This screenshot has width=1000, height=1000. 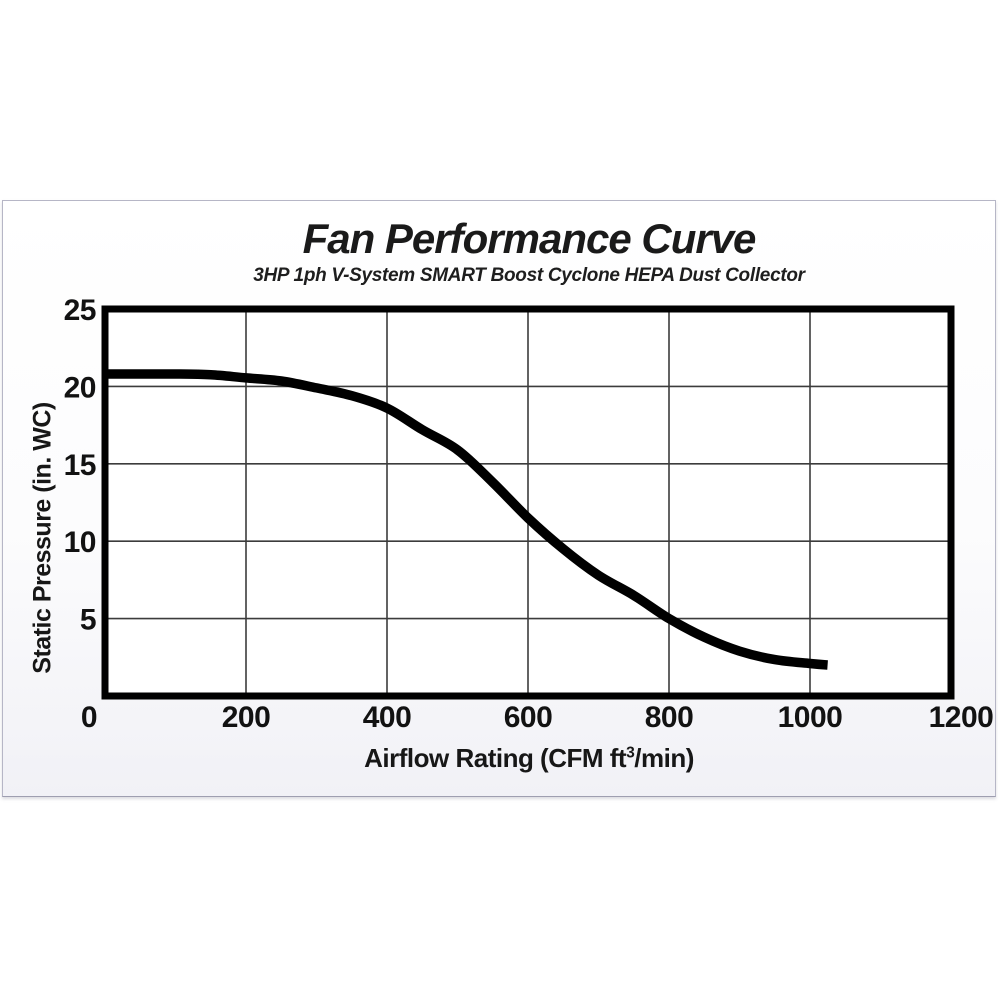 I want to click on x-tick-label: 200, so click(x=246, y=717).